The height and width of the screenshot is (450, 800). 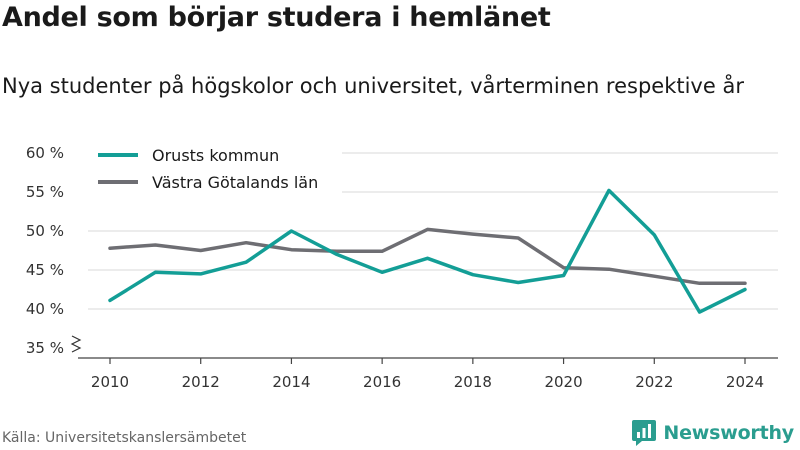 I want to click on y-tick-label-45: 45 %, so click(x=45, y=270).